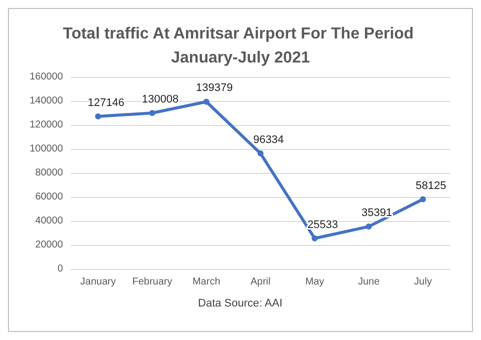 This screenshot has width=481, height=340. Describe the element at coordinates (47, 77) in the screenshot. I see `y-tick-label: 160000` at that location.